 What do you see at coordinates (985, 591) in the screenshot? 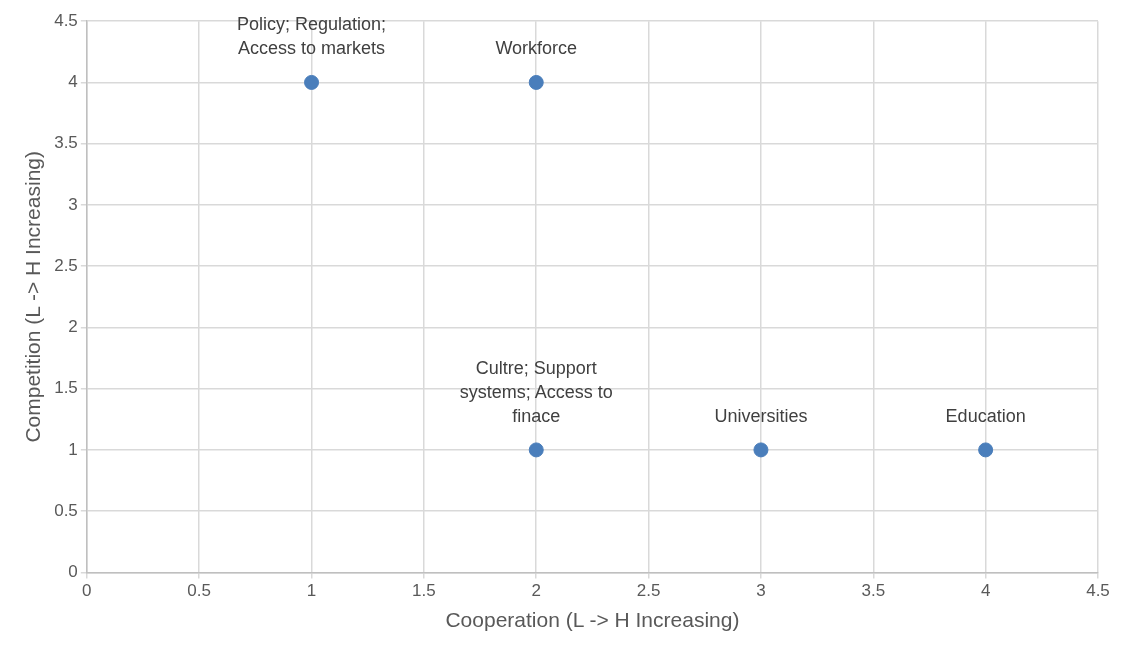
I see `x-tick-label: 4` at bounding box center [985, 591].